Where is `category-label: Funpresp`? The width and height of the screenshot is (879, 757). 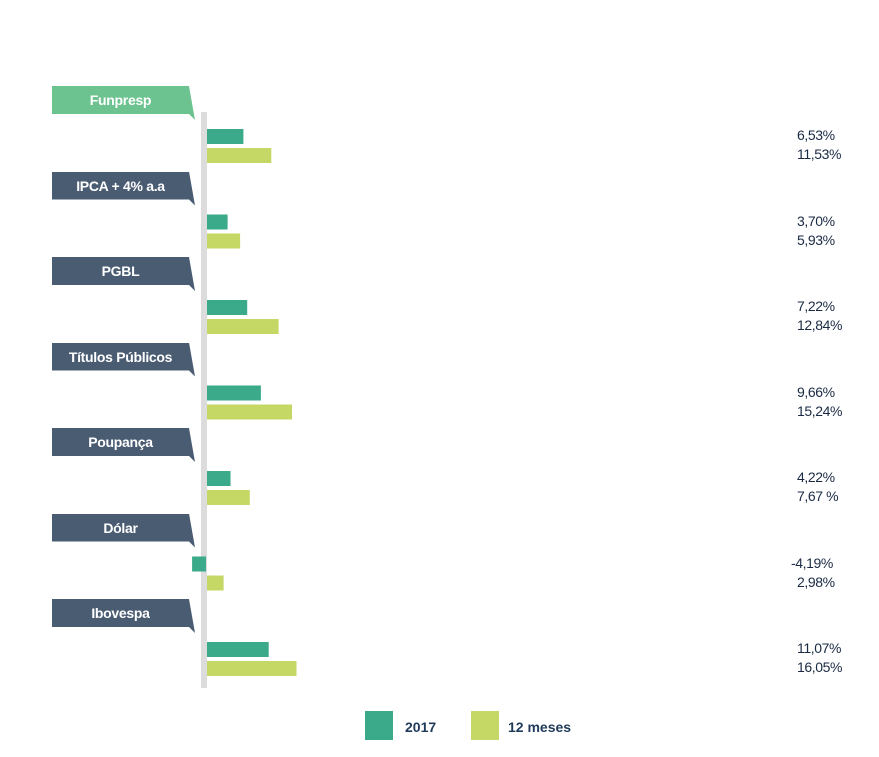 category-label: Funpresp is located at coordinates (120, 100).